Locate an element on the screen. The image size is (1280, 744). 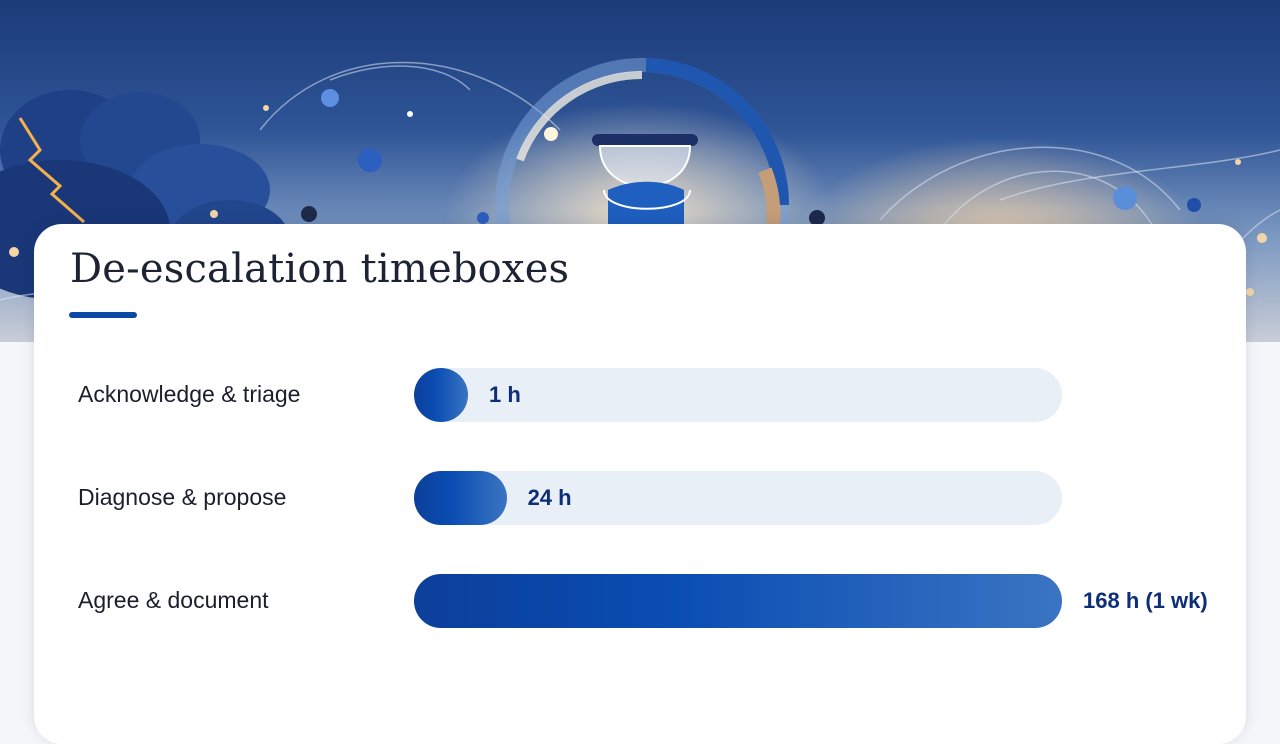
chart-title: De-escalation timeboxes is located at coordinates (320, 269).